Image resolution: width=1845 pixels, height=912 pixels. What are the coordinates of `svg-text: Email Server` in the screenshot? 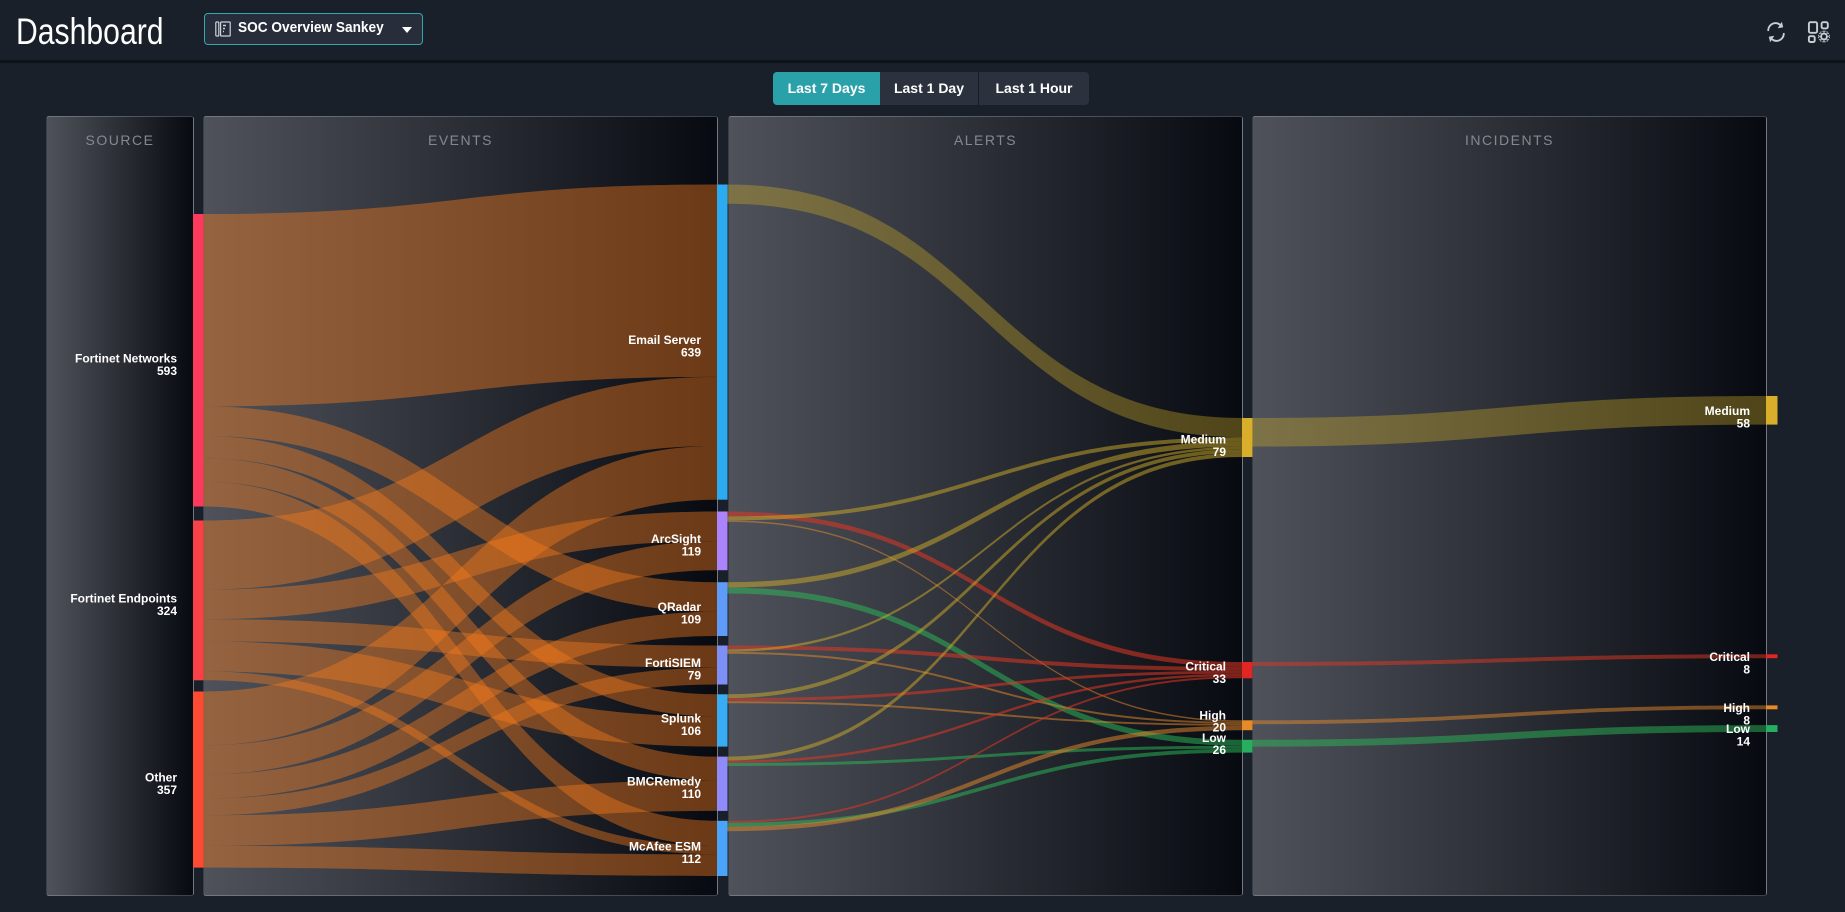 It's located at (664, 340).